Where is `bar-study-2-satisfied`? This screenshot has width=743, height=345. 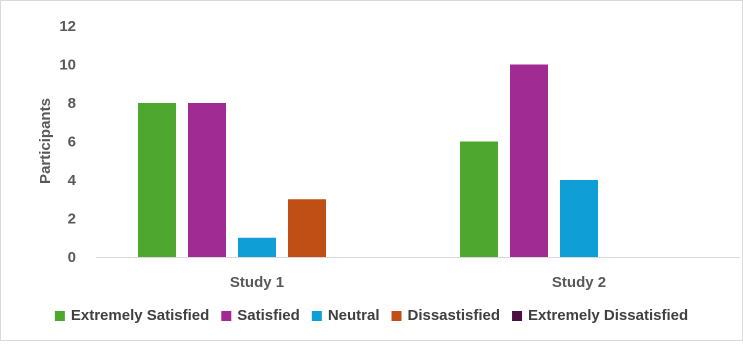
bar-study-2-satisfied is located at coordinates (529, 160).